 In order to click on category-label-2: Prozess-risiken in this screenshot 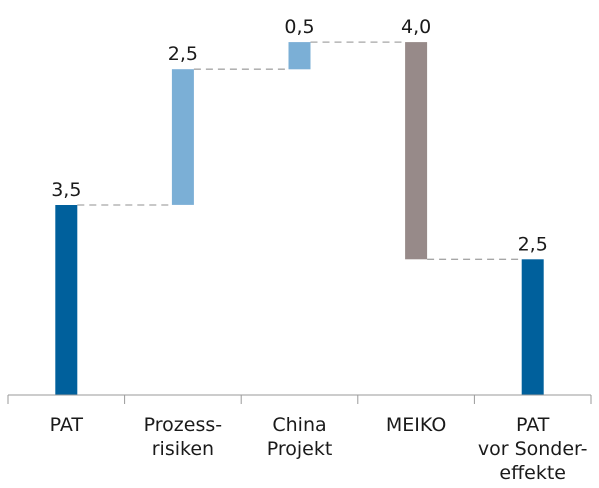, I will do `click(183, 437)`.